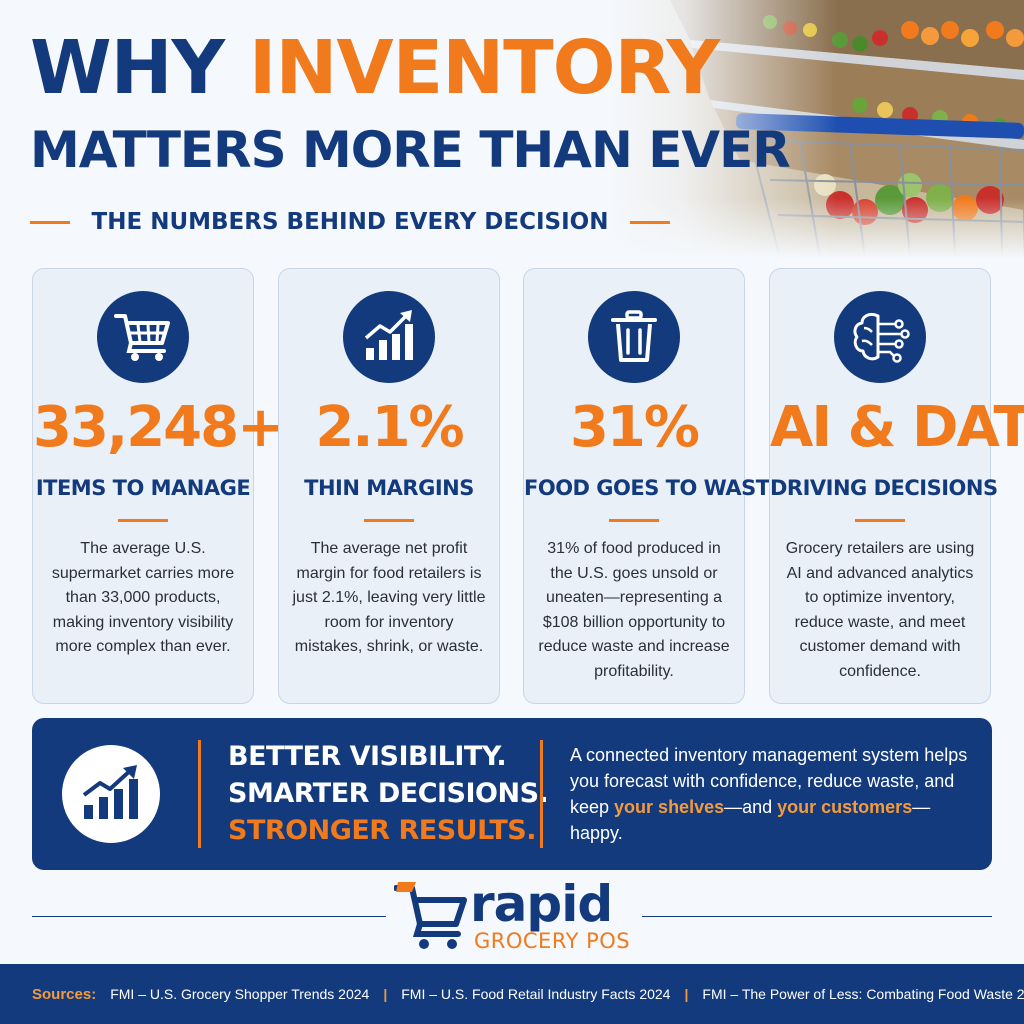 Image resolution: width=1024 pixels, height=1024 pixels. I want to click on stat-label: FOOD GOES TO WASTE, so click(654, 488).